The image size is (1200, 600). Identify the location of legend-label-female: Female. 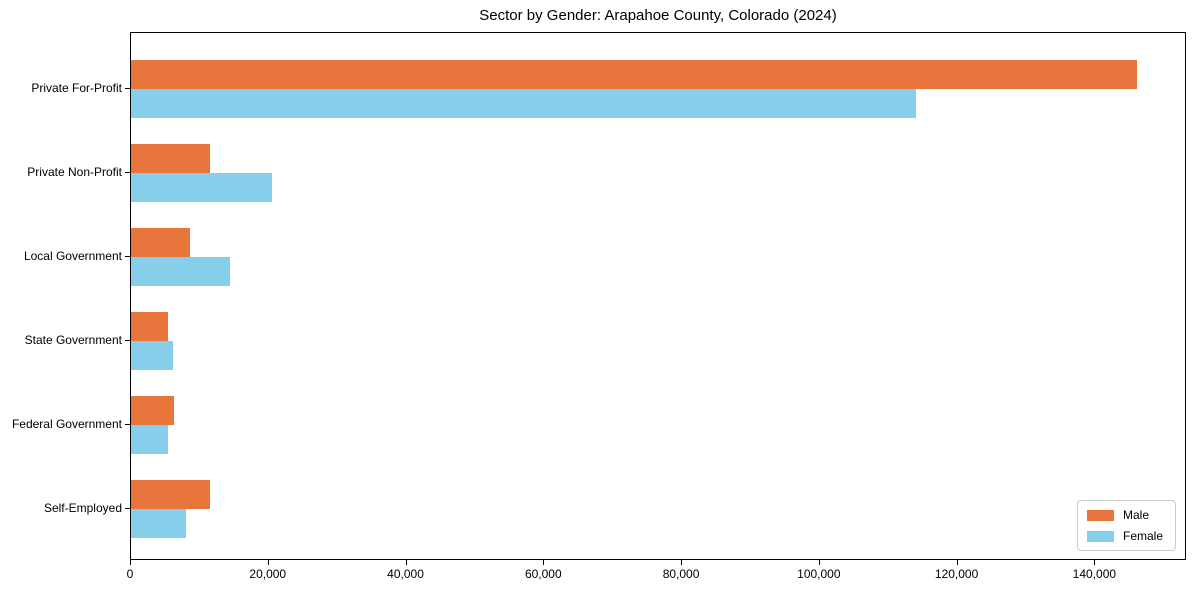
(1142, 536).